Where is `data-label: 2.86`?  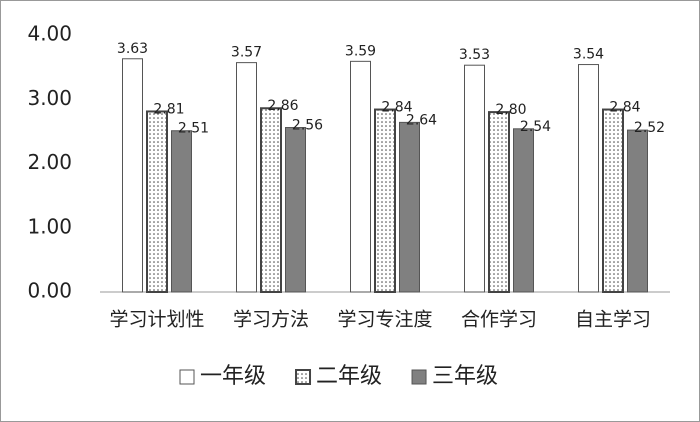 data-label: 2.86 is located at coordinates (282, 106).